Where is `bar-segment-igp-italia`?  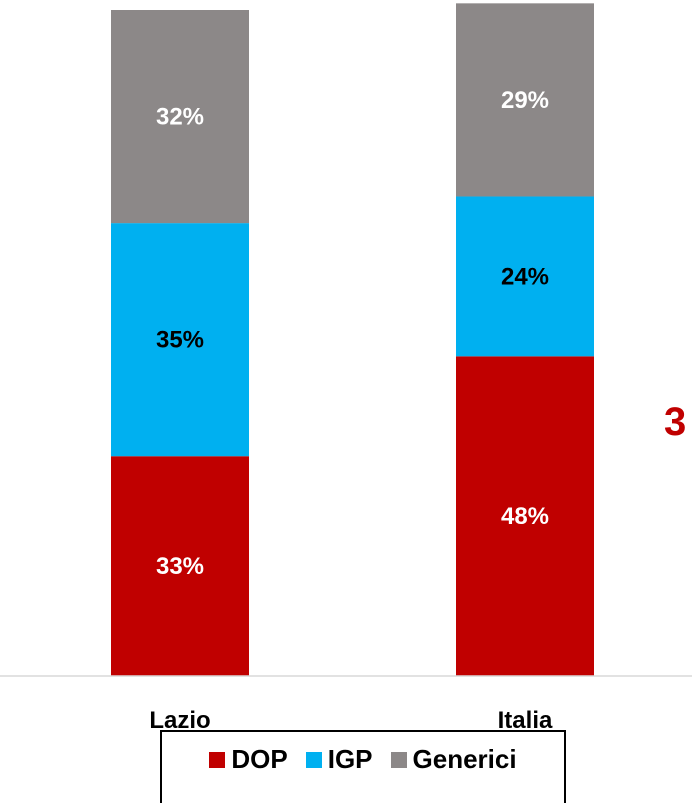
bar-segment-igp-italia is located at coordinates (525, 276).